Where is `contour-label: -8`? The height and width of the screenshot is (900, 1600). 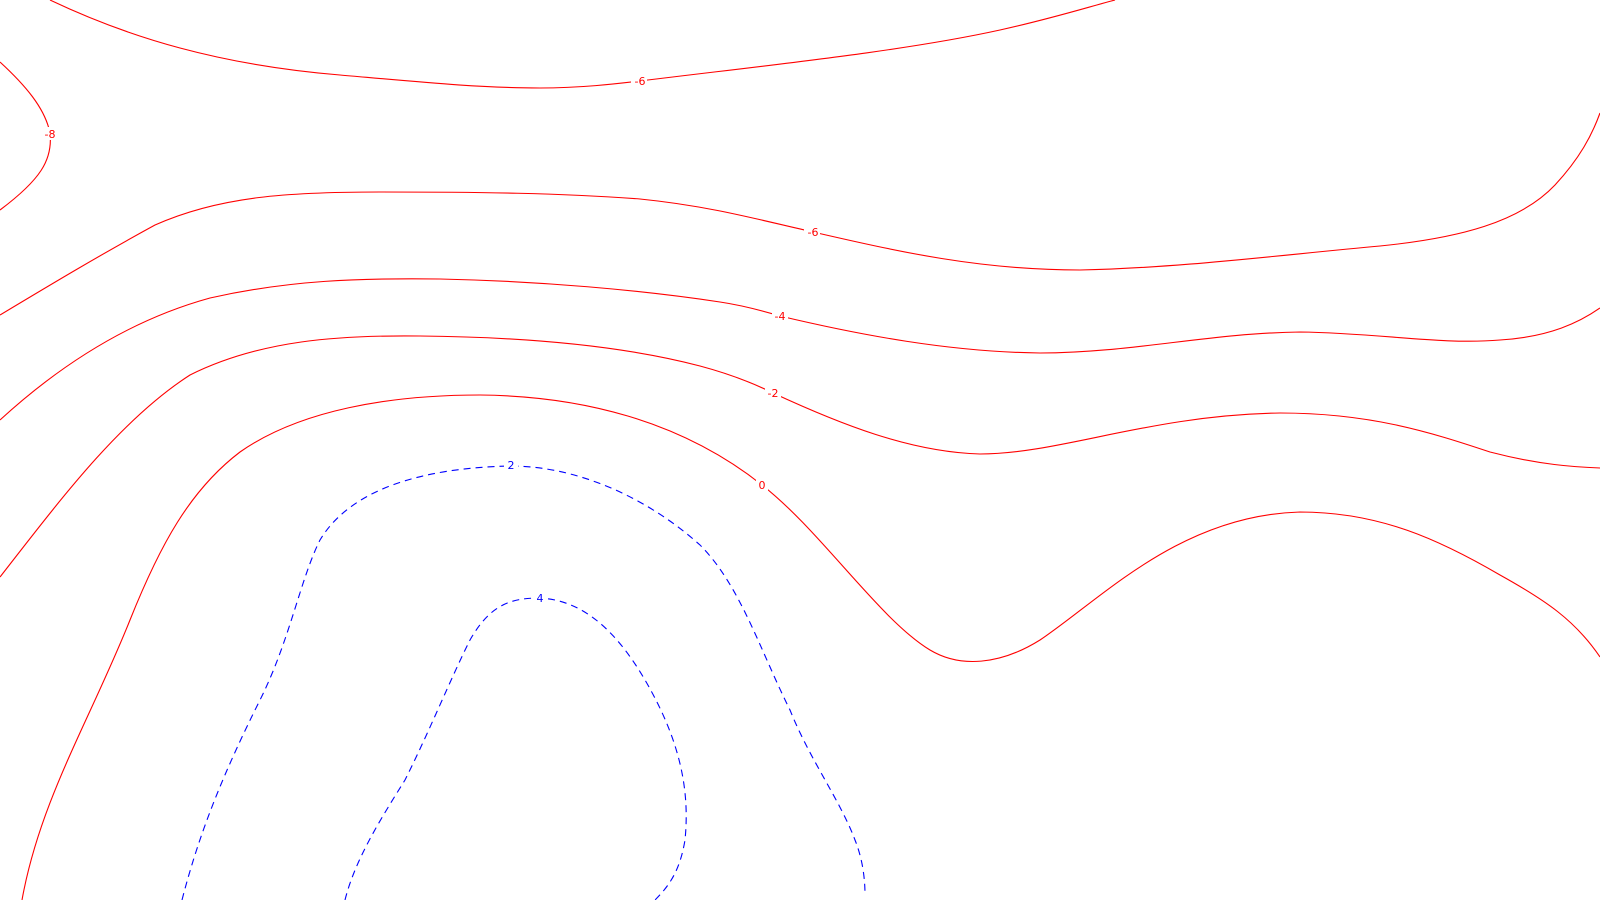
contour-label: -8 is located at coordinates (50, 134).